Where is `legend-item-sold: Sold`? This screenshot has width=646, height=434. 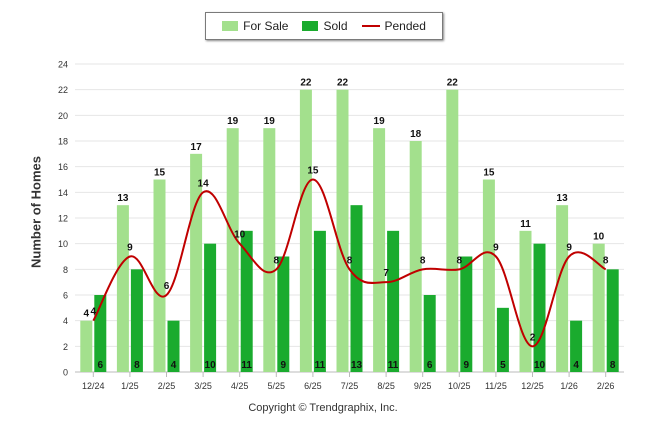 legend-item-sold: Sold is located at coordinates (325, 26).